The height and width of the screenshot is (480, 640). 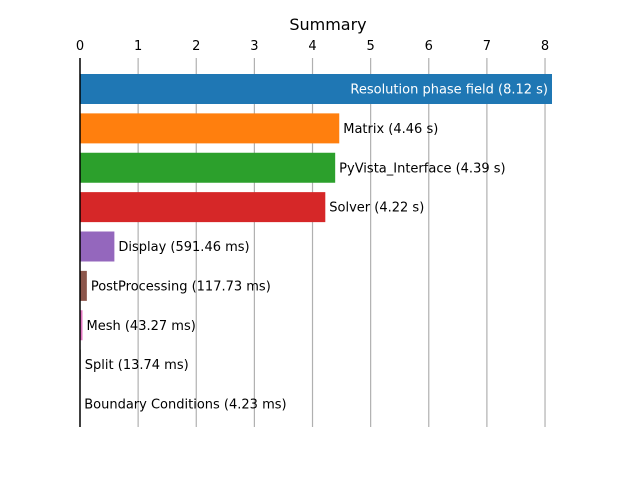 What do you see at coordinates (327, 24) in the screenshot?
I see `chart-title: Summary` at bounding box center [327, 24].